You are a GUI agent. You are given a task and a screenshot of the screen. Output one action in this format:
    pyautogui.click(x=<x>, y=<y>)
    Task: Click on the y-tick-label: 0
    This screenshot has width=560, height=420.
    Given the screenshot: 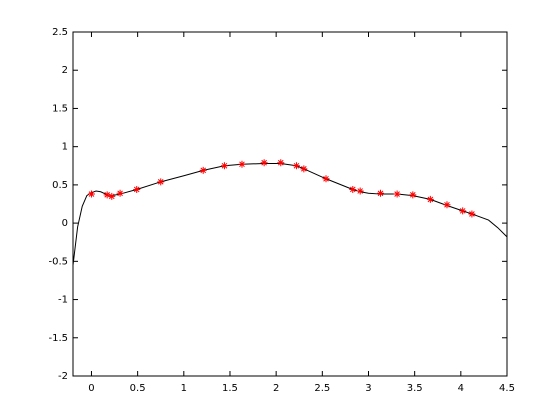 What is the action you would take?
    pyautogui.click(x=65, y=223)
    